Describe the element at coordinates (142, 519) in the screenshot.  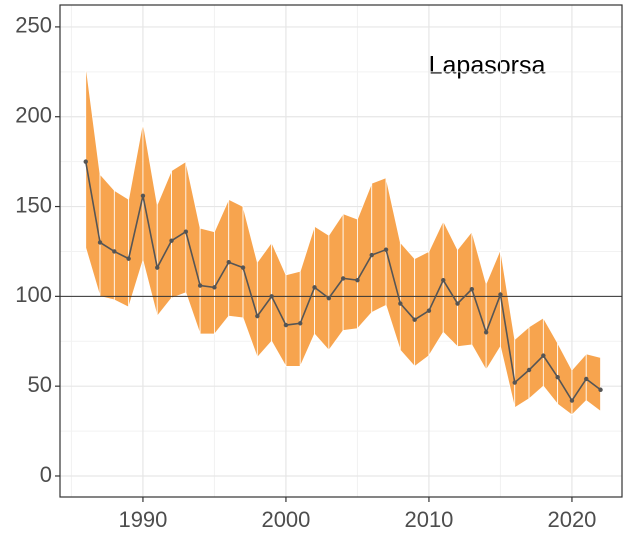
I see `x-tick-label: 1990` at that location.